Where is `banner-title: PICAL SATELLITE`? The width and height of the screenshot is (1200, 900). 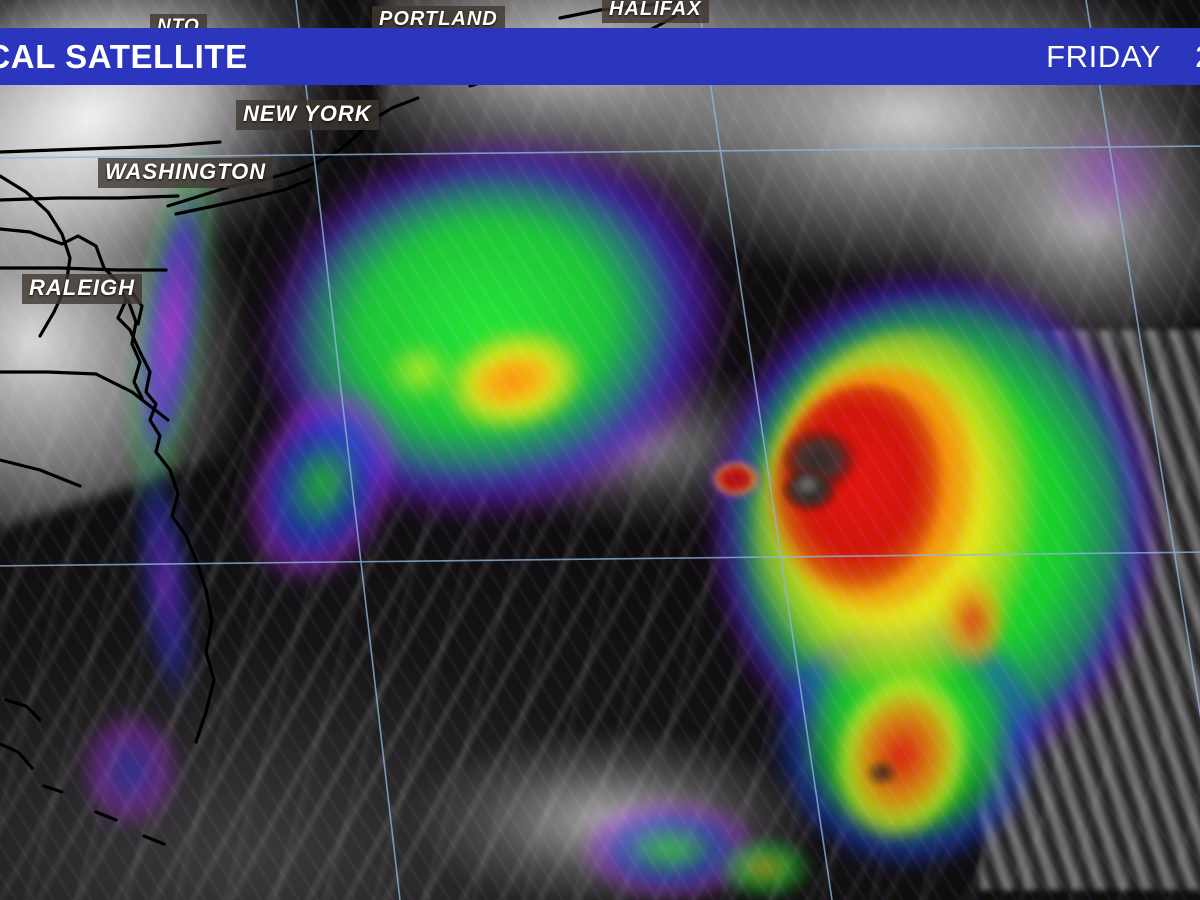
banner-title: PICAL SATELLITE is located at coordinates (124, 56).